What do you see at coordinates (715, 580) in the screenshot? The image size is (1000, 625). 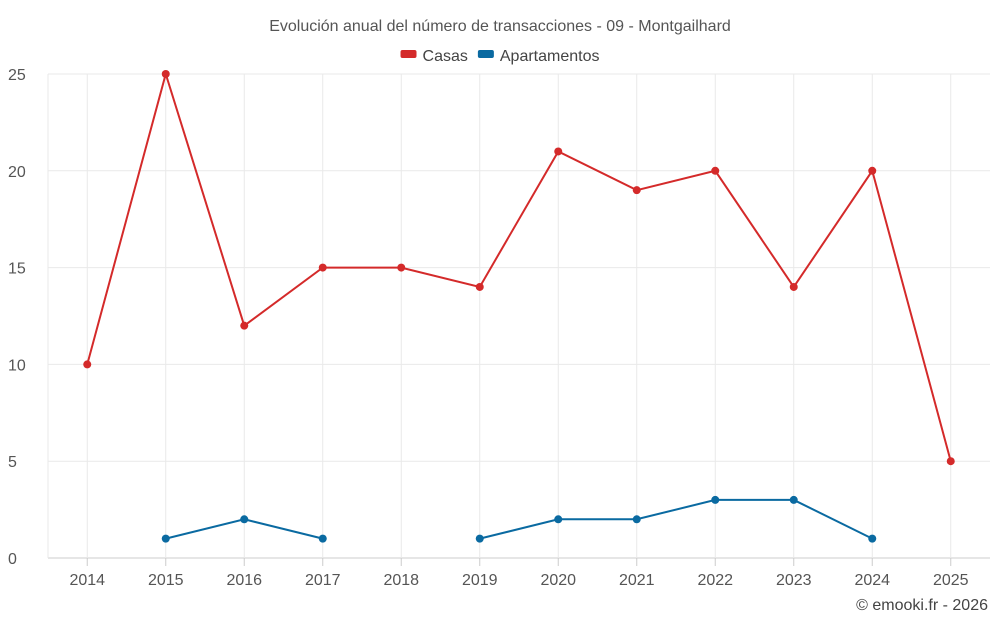 I see `x-tick-label: 2022` at bounding box center [715, 580].